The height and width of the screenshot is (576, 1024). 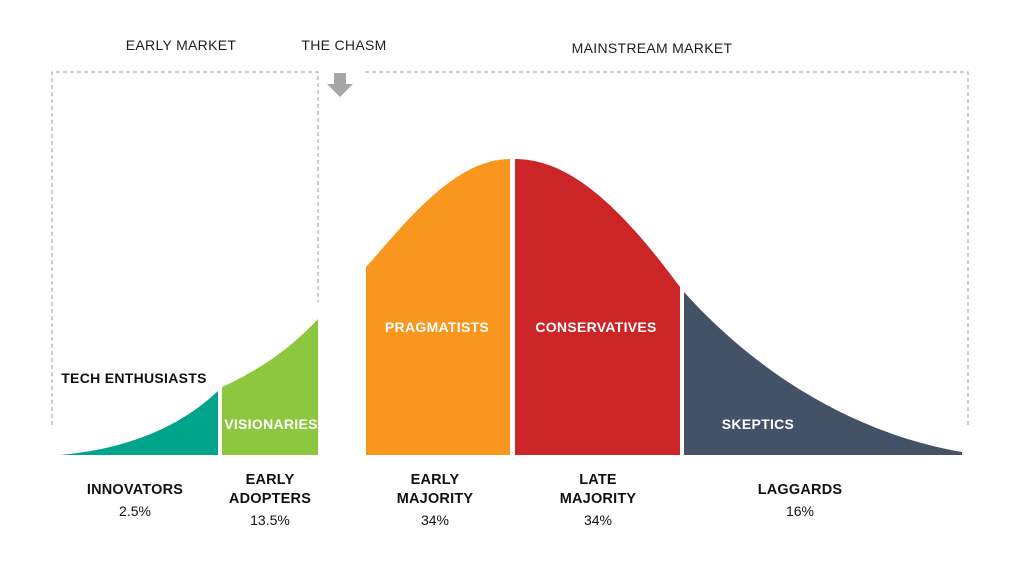 I want to click on innovators-percent: 2.5%, so click(x=135, y=510).